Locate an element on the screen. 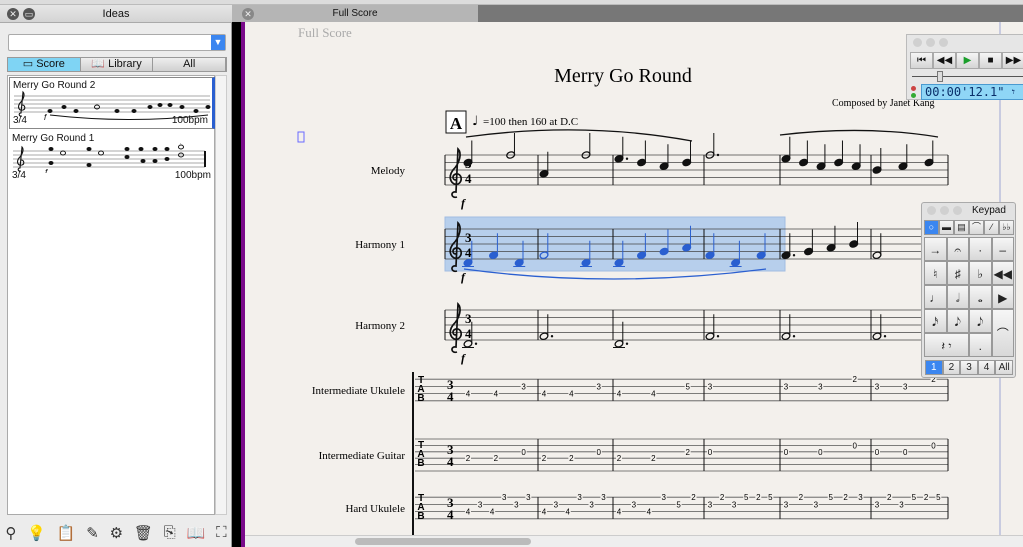 This screenshot has width=1023, height=547. tab-library: 📖 Library is located at coordinates (117, 64).